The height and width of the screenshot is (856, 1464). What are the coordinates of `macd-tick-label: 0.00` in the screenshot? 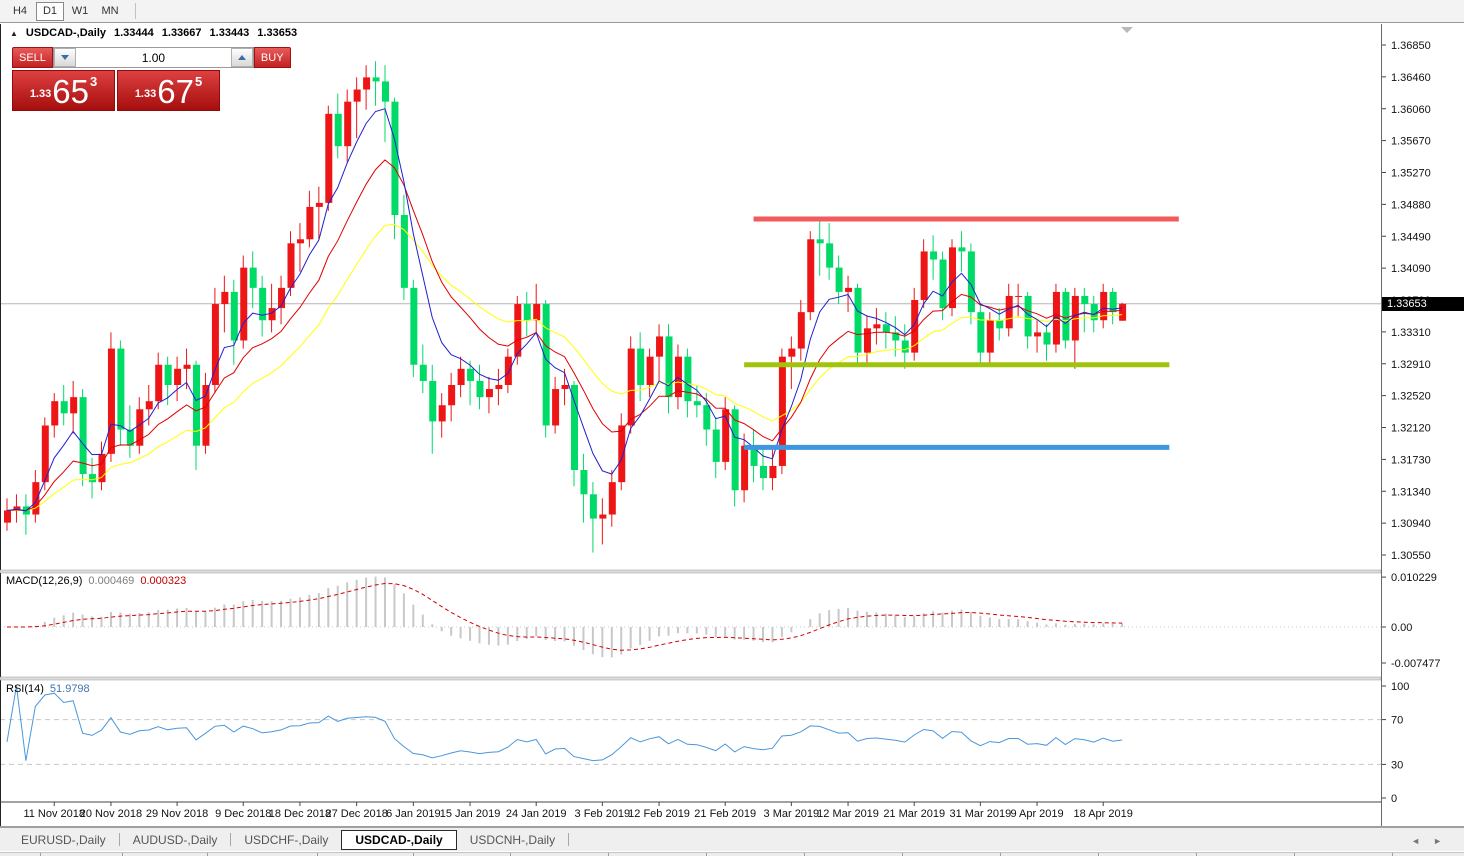 It's located at (1401, 628).